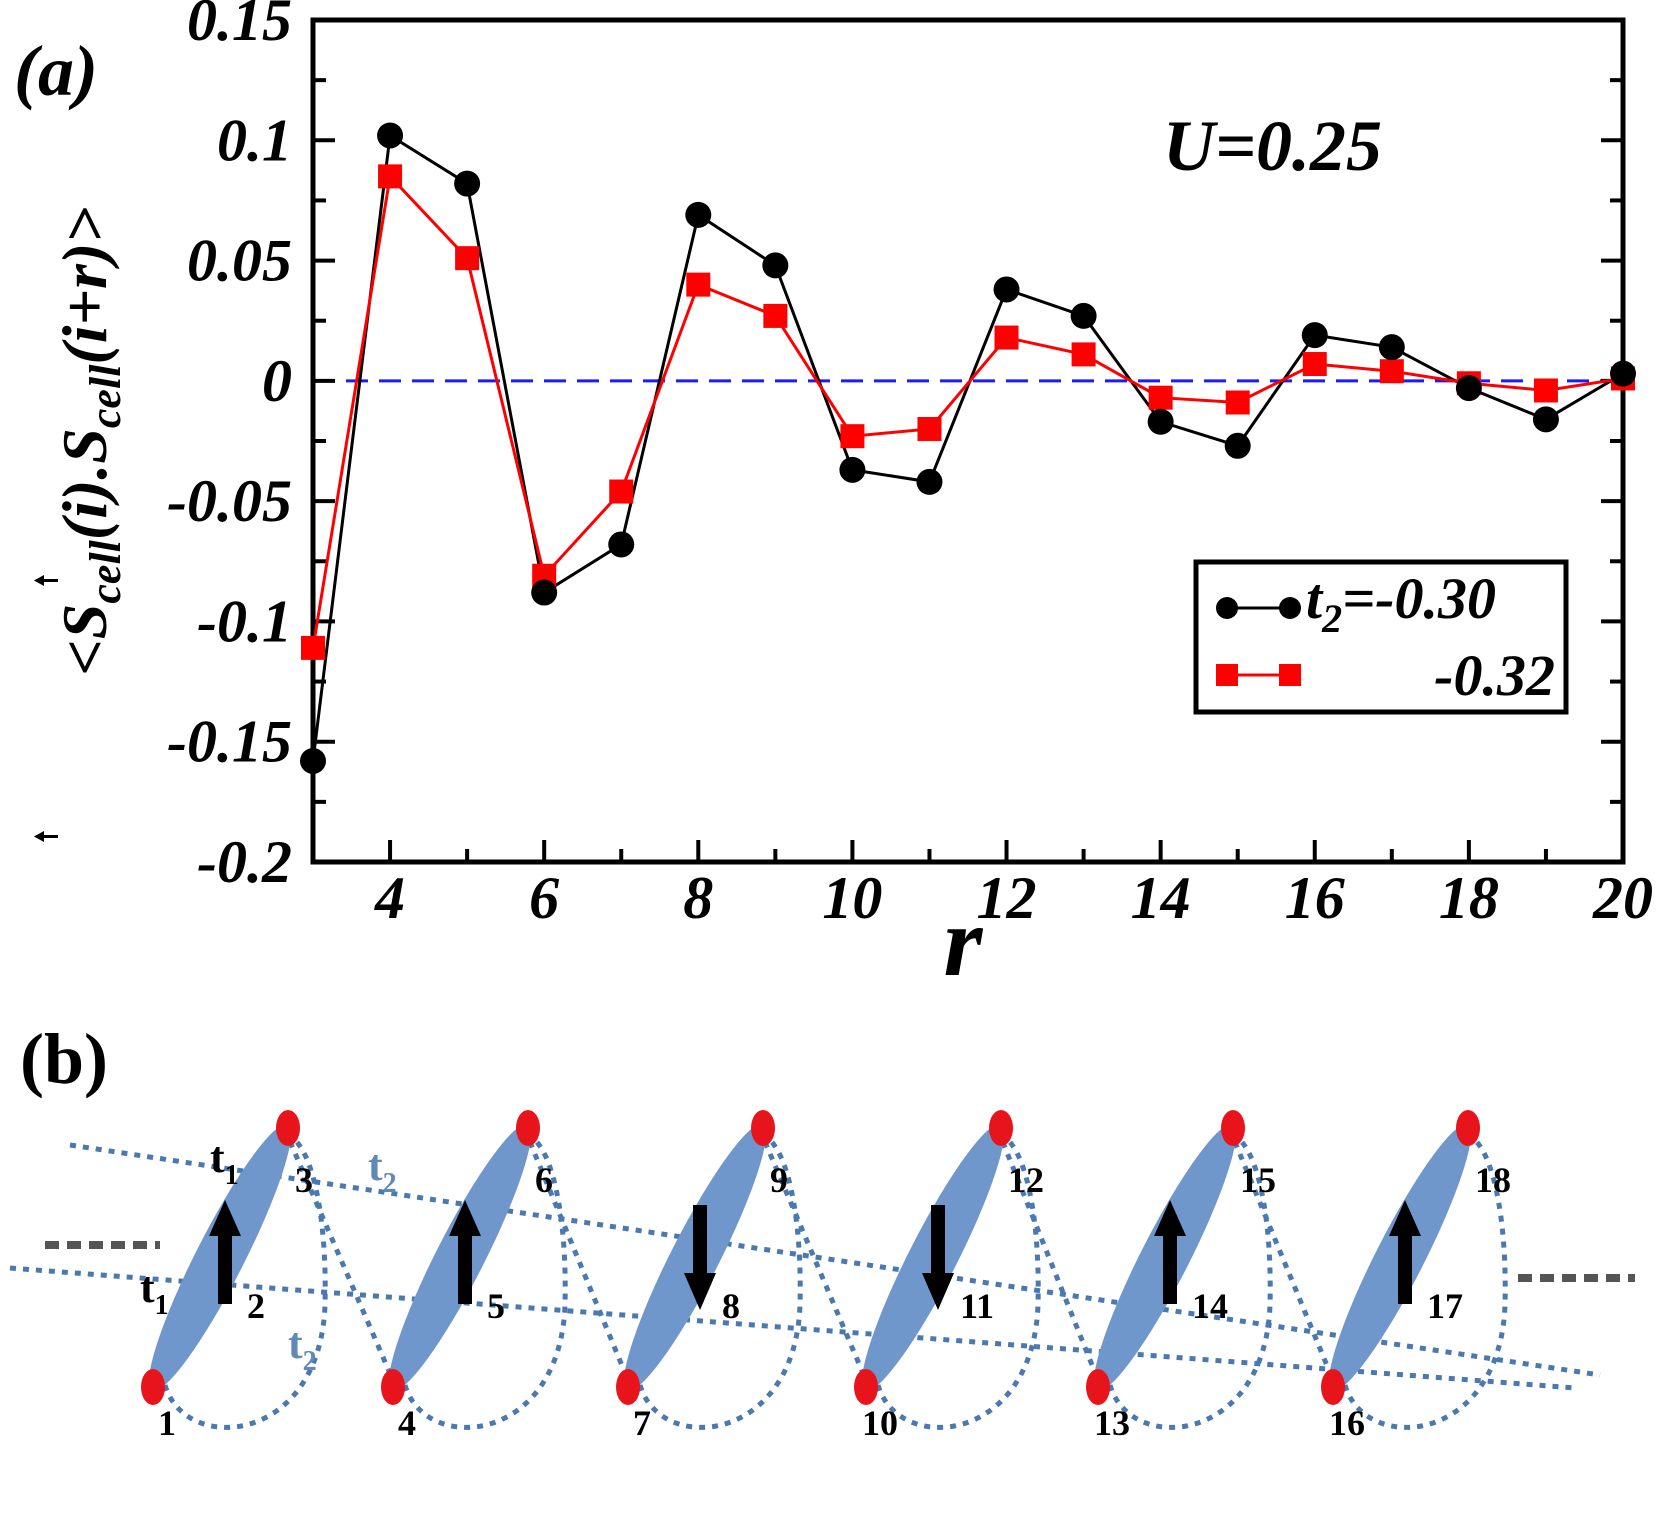 This screenshot has height=1527, width=1660. I want to click on x-axis-ticks, so click(968, 851).